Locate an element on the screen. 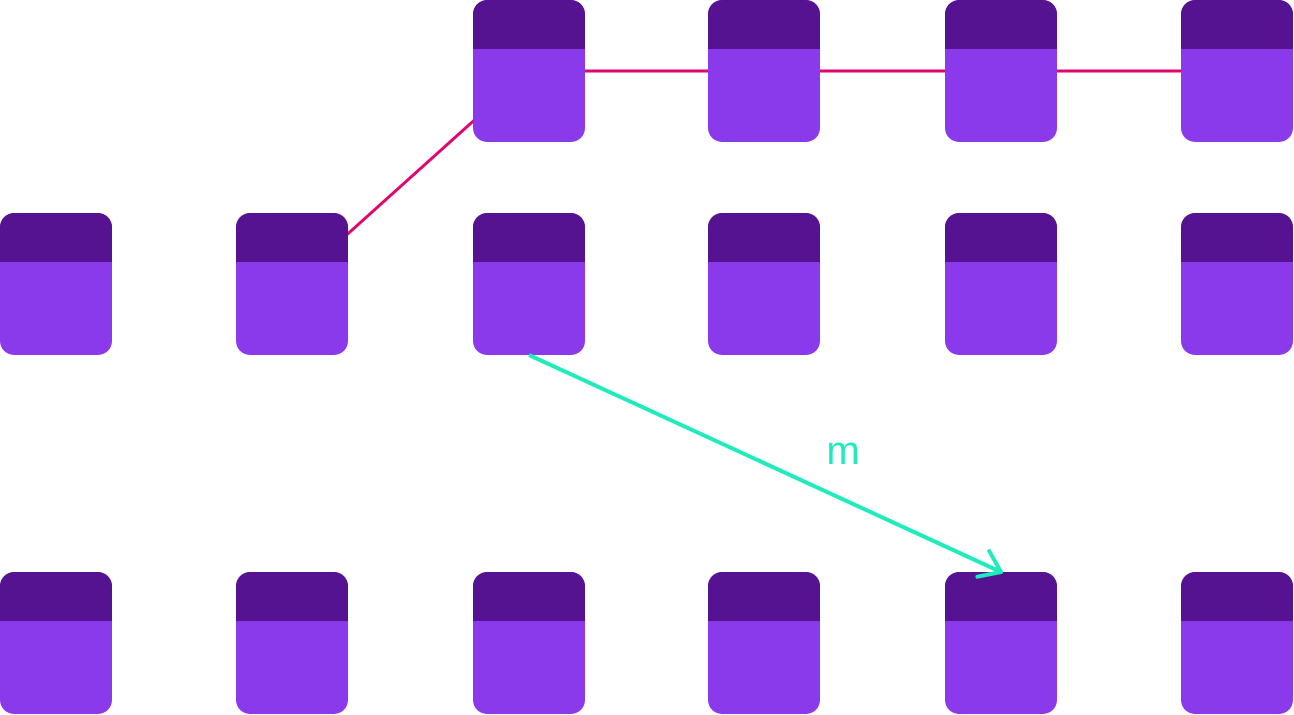 This screenshot has height=715, width=1294. node-r3c3 is located at coordinates (529, 643).